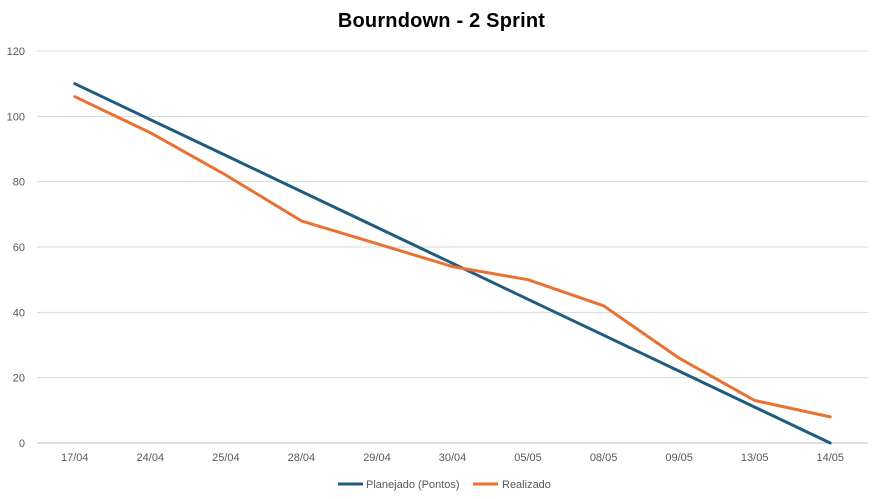 The width and height of the screenshot is (883, 499). Describe the element at coordinates (755, 458) in the screenshot. I see `x-tick-label: 13/05` at that location.